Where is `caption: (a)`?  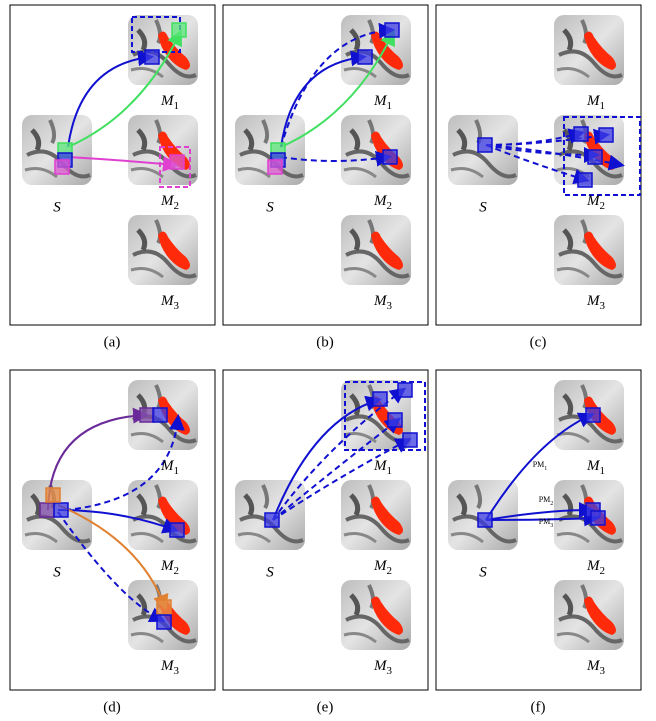 caption: (a) is located at coordinates (112, 342).